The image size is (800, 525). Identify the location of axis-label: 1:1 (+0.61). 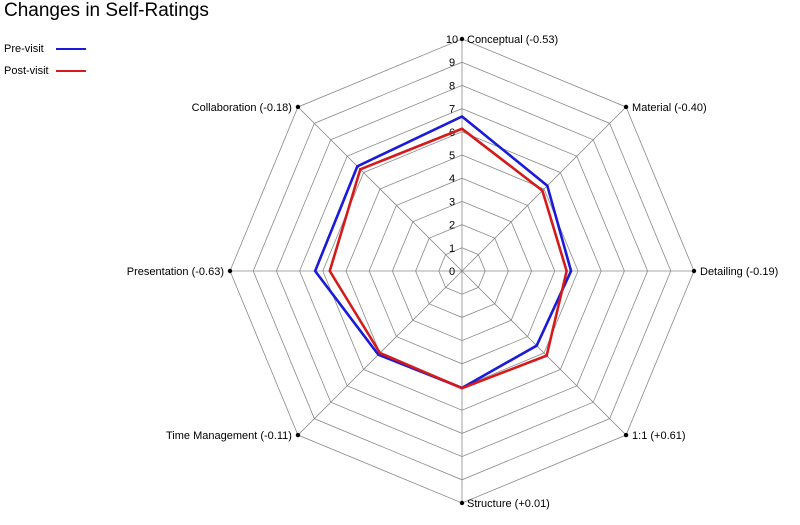
(659, 436).